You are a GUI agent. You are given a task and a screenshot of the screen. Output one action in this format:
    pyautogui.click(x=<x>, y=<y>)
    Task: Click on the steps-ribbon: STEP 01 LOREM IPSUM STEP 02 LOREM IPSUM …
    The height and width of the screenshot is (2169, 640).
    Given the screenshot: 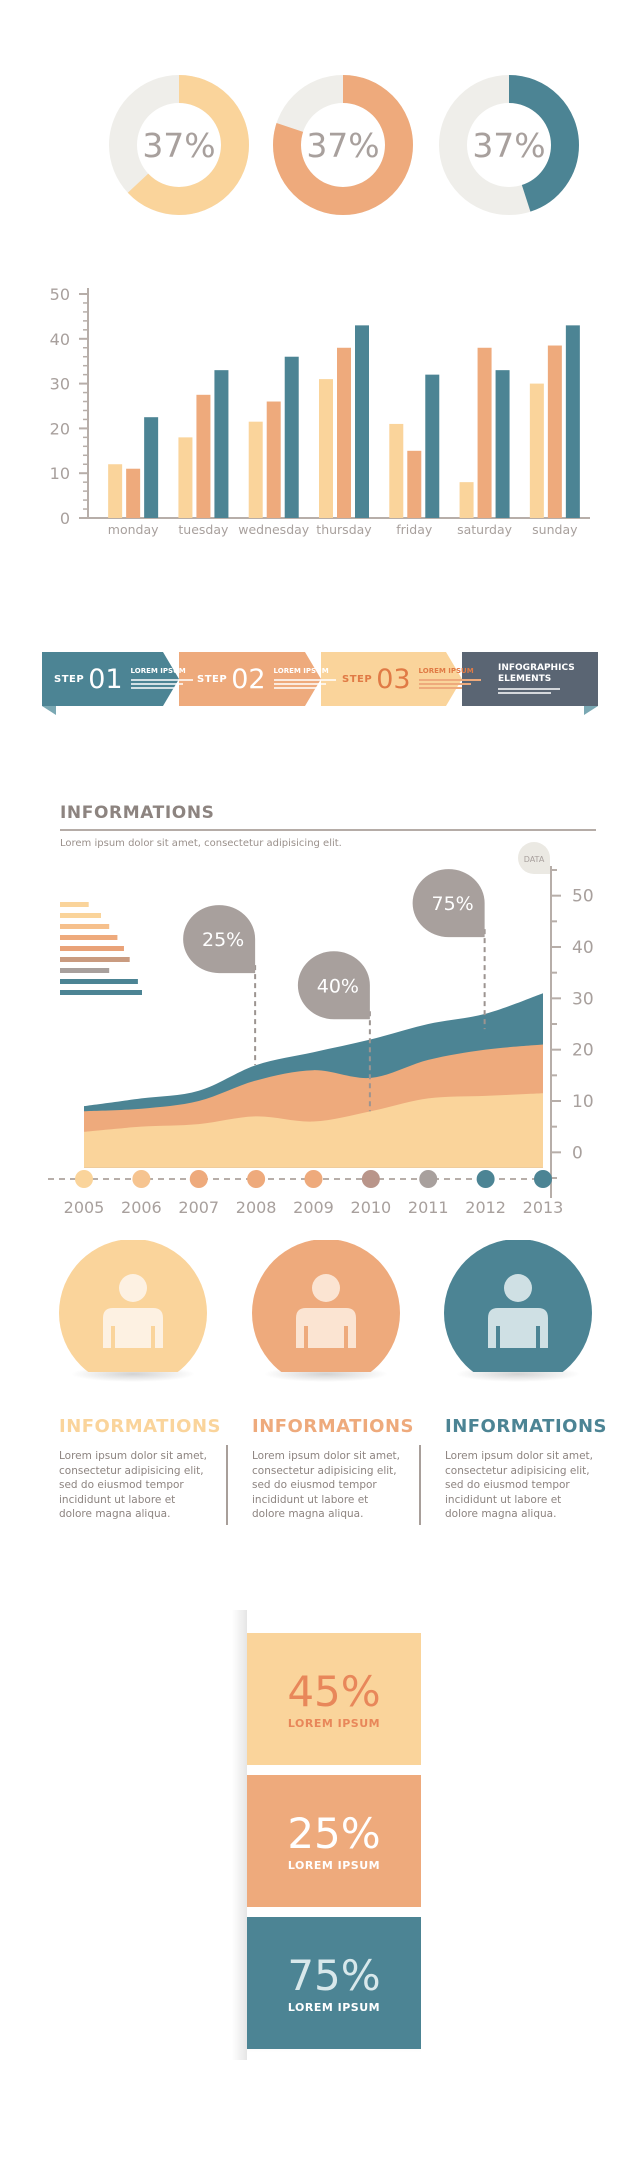 What is the action you would take?
    pyautogui.click(x=320, y=683)
    